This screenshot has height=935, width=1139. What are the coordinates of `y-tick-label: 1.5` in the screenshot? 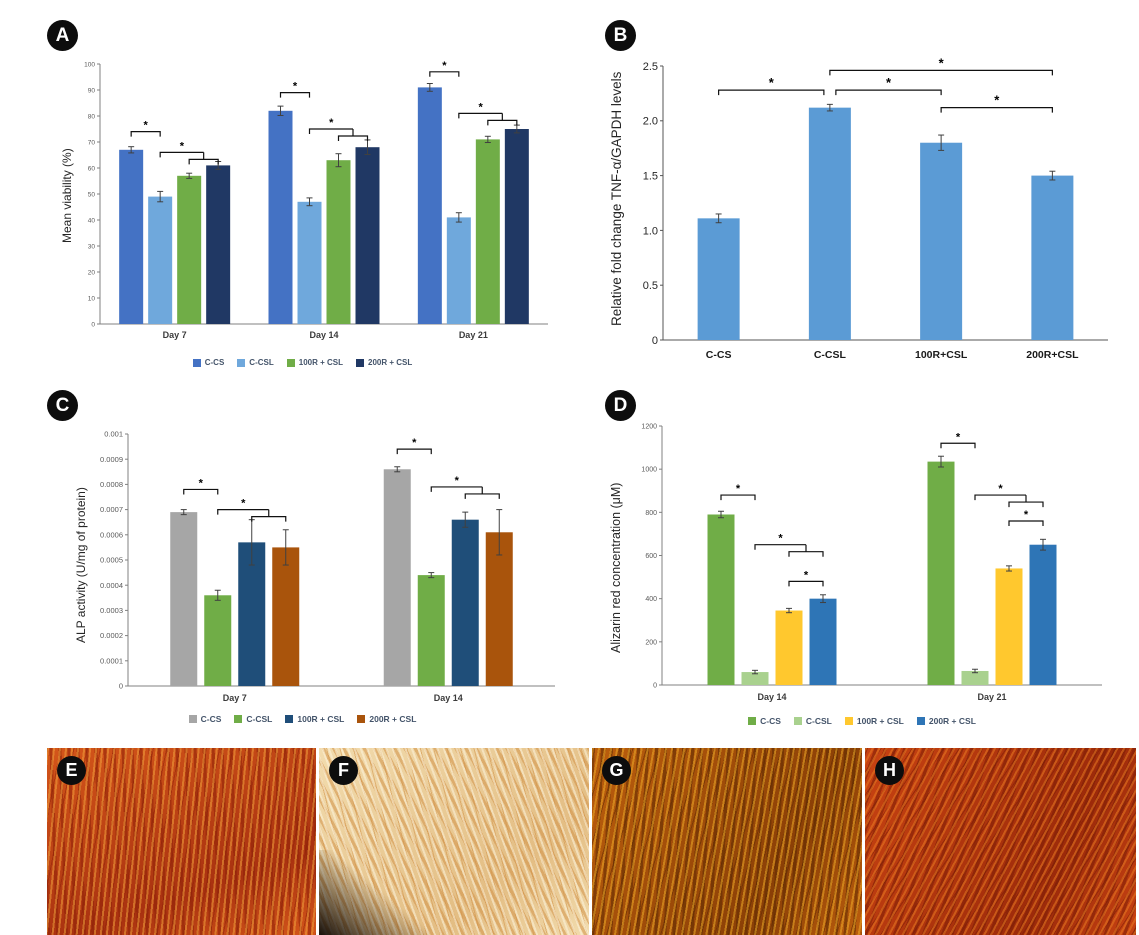 It's located at (650, 176).